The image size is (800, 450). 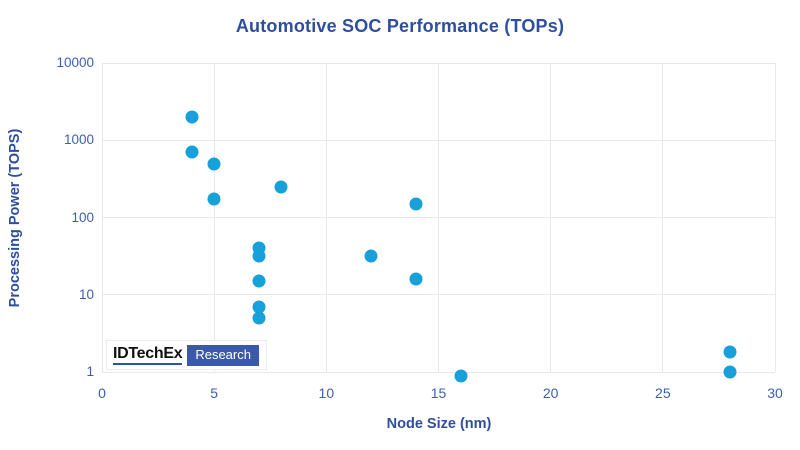 What do you see at coordinates (730, 352) in the screenshot?
I see `data-point-28nm-1.8tops` at bounding box center [730, 352].